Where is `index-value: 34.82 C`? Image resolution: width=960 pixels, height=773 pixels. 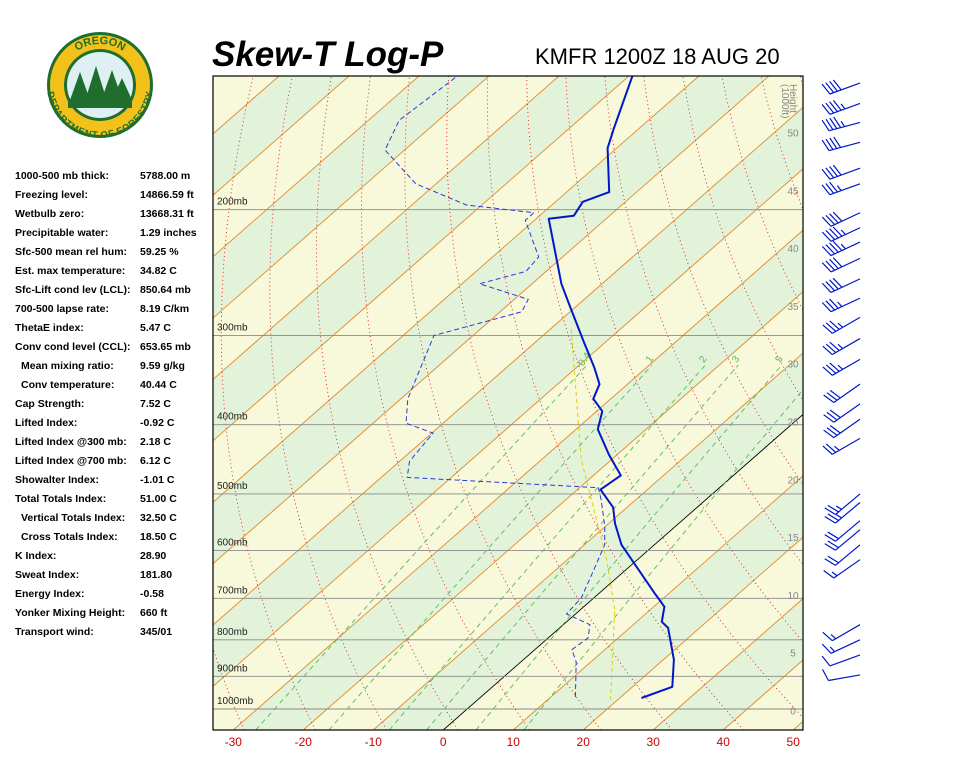 index-value: 34.82 C is located at coordinates (158, 271).